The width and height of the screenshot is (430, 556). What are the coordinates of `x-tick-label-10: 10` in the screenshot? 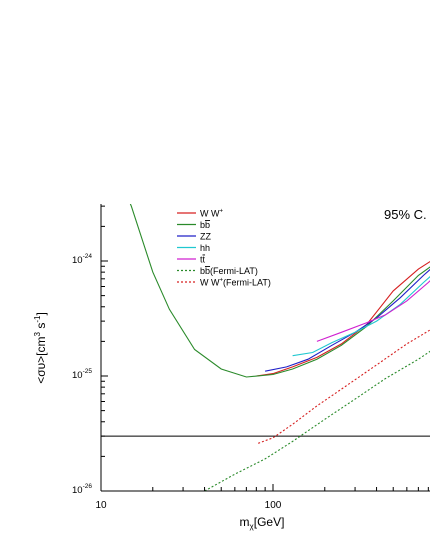 It's located at (101, 505).